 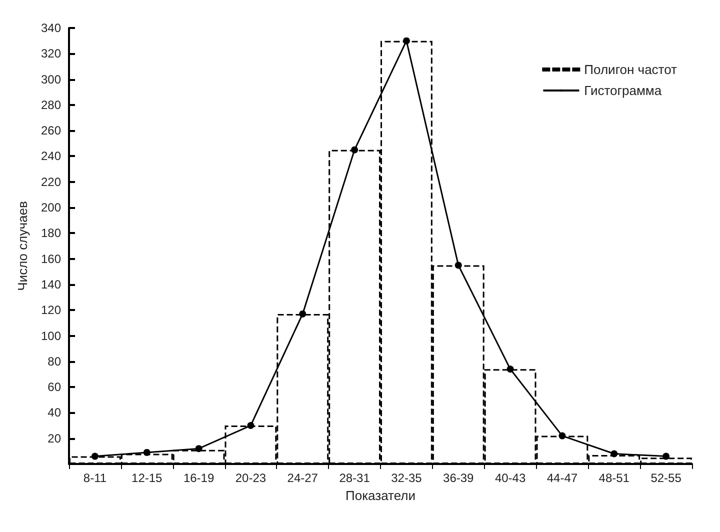 What do you see at coordinates (51, 105) in the screenshot?
I see `y-tick-label: 280` at bounding box center [51, 105].